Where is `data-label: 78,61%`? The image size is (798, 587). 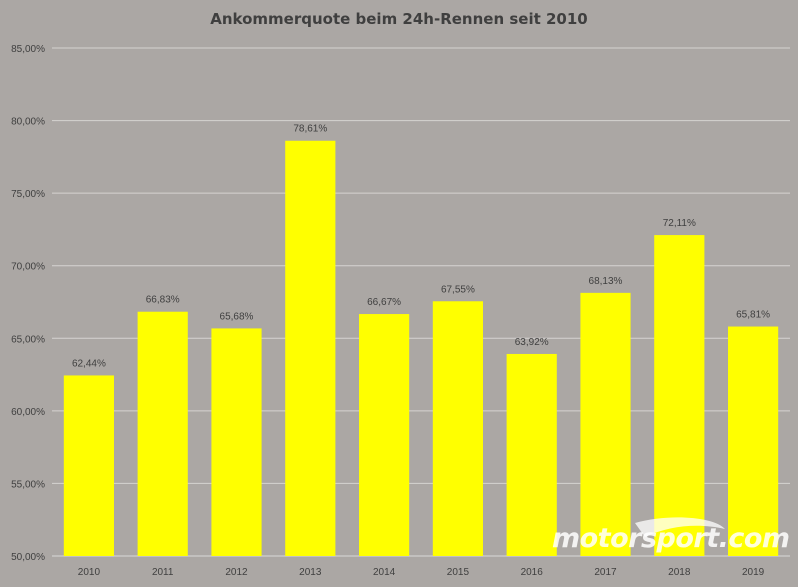
data-label: 78,61% is located at coordinates (310, 129).